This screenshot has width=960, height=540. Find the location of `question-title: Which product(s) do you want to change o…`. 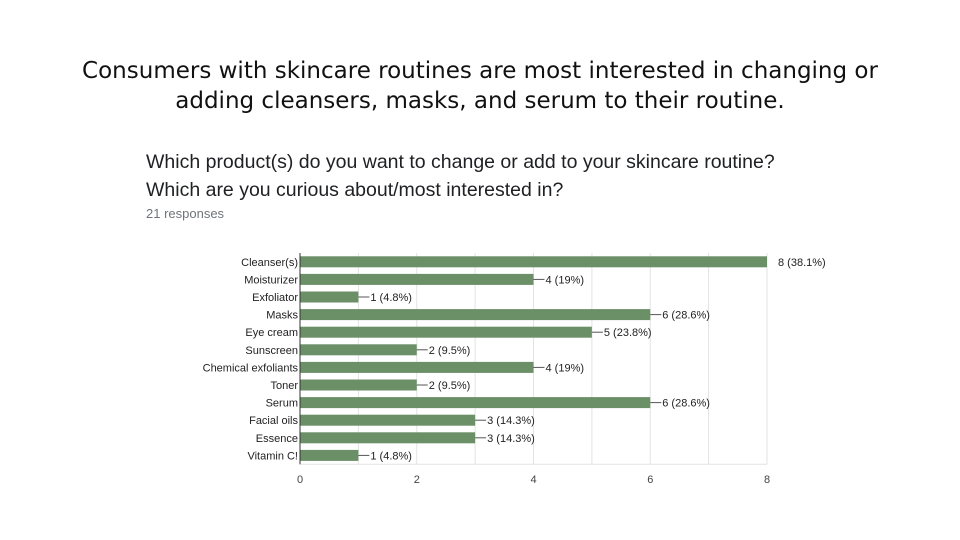

question-title: Which product(s) do you want to change o… is located at coordinates (460, 176).